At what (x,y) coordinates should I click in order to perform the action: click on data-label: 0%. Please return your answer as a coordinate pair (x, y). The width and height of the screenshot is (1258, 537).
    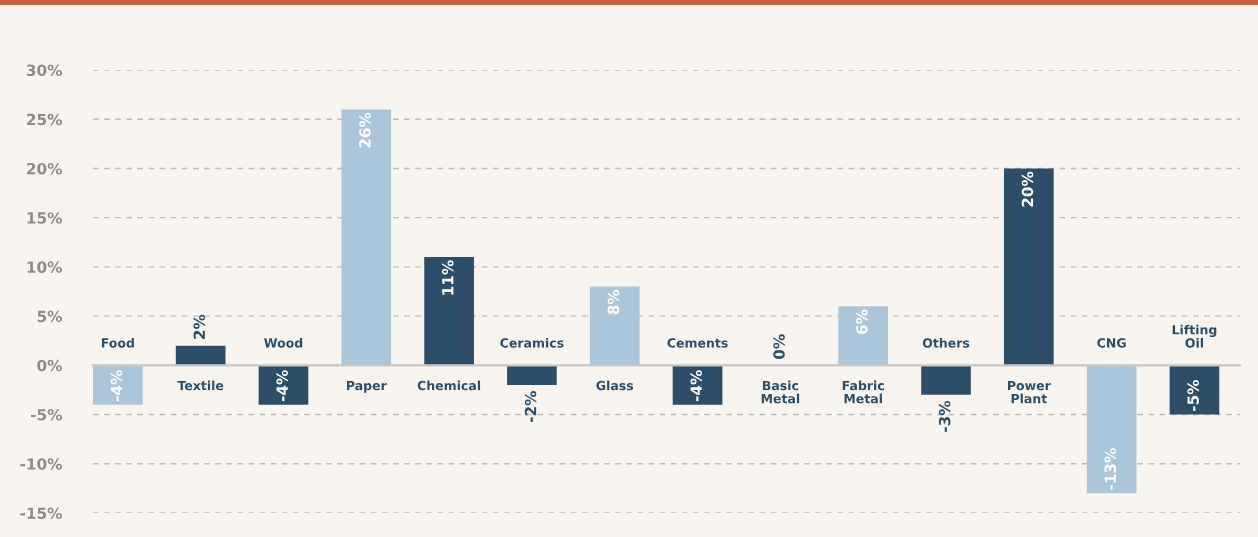
    Looking at the image, I should click on (779, 347).